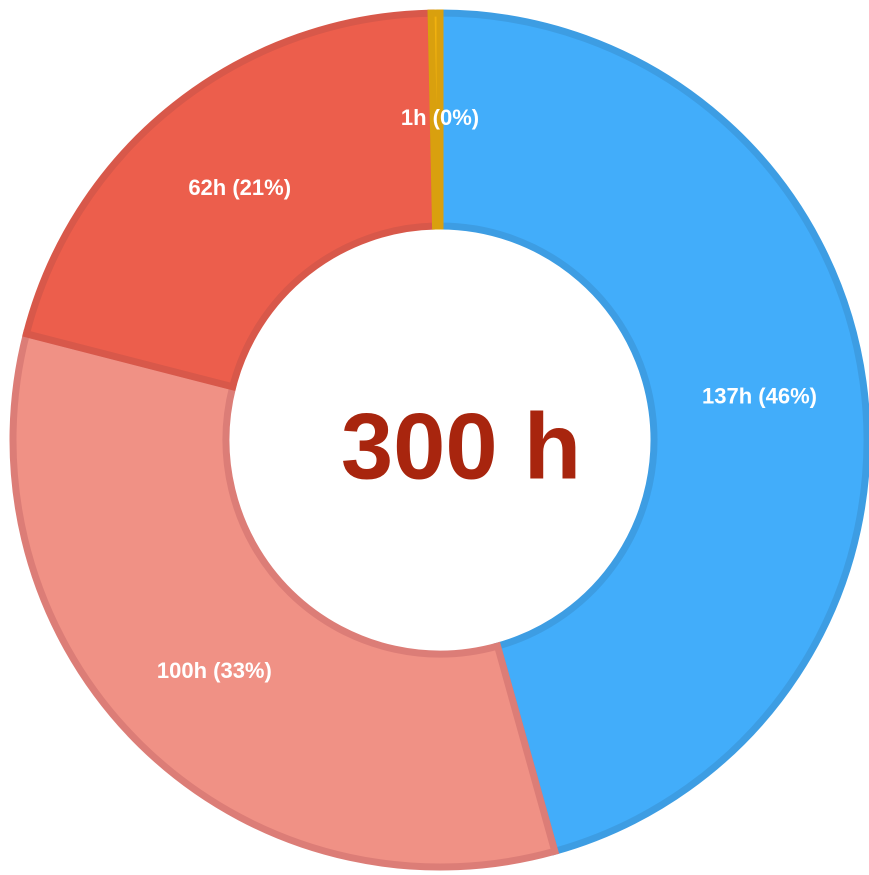 This screenshot has width=869, height=875. What do you see at coordinates (440, 117) in the screenshot?
I see `slice-data-label-3: 1h (0%)` at bounding box center [440, 117].